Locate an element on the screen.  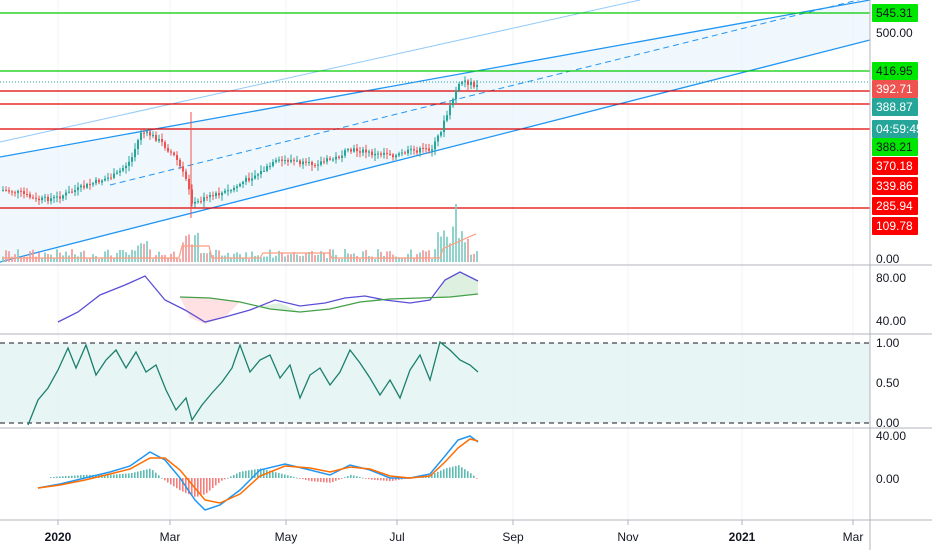
price-tag: 392.71 is located at coordinates (895, 89).